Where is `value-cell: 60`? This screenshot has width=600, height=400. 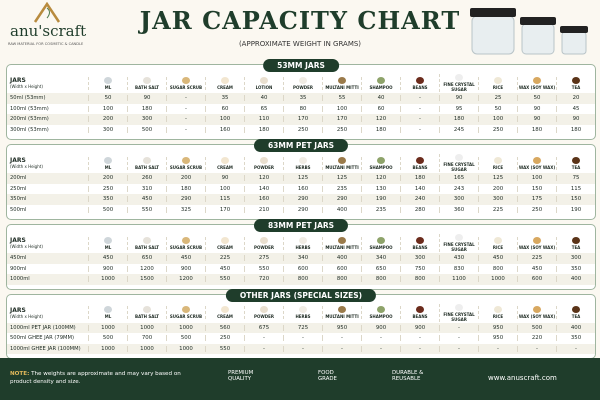
value-cell: 60 is located at coordinates (224, 108).